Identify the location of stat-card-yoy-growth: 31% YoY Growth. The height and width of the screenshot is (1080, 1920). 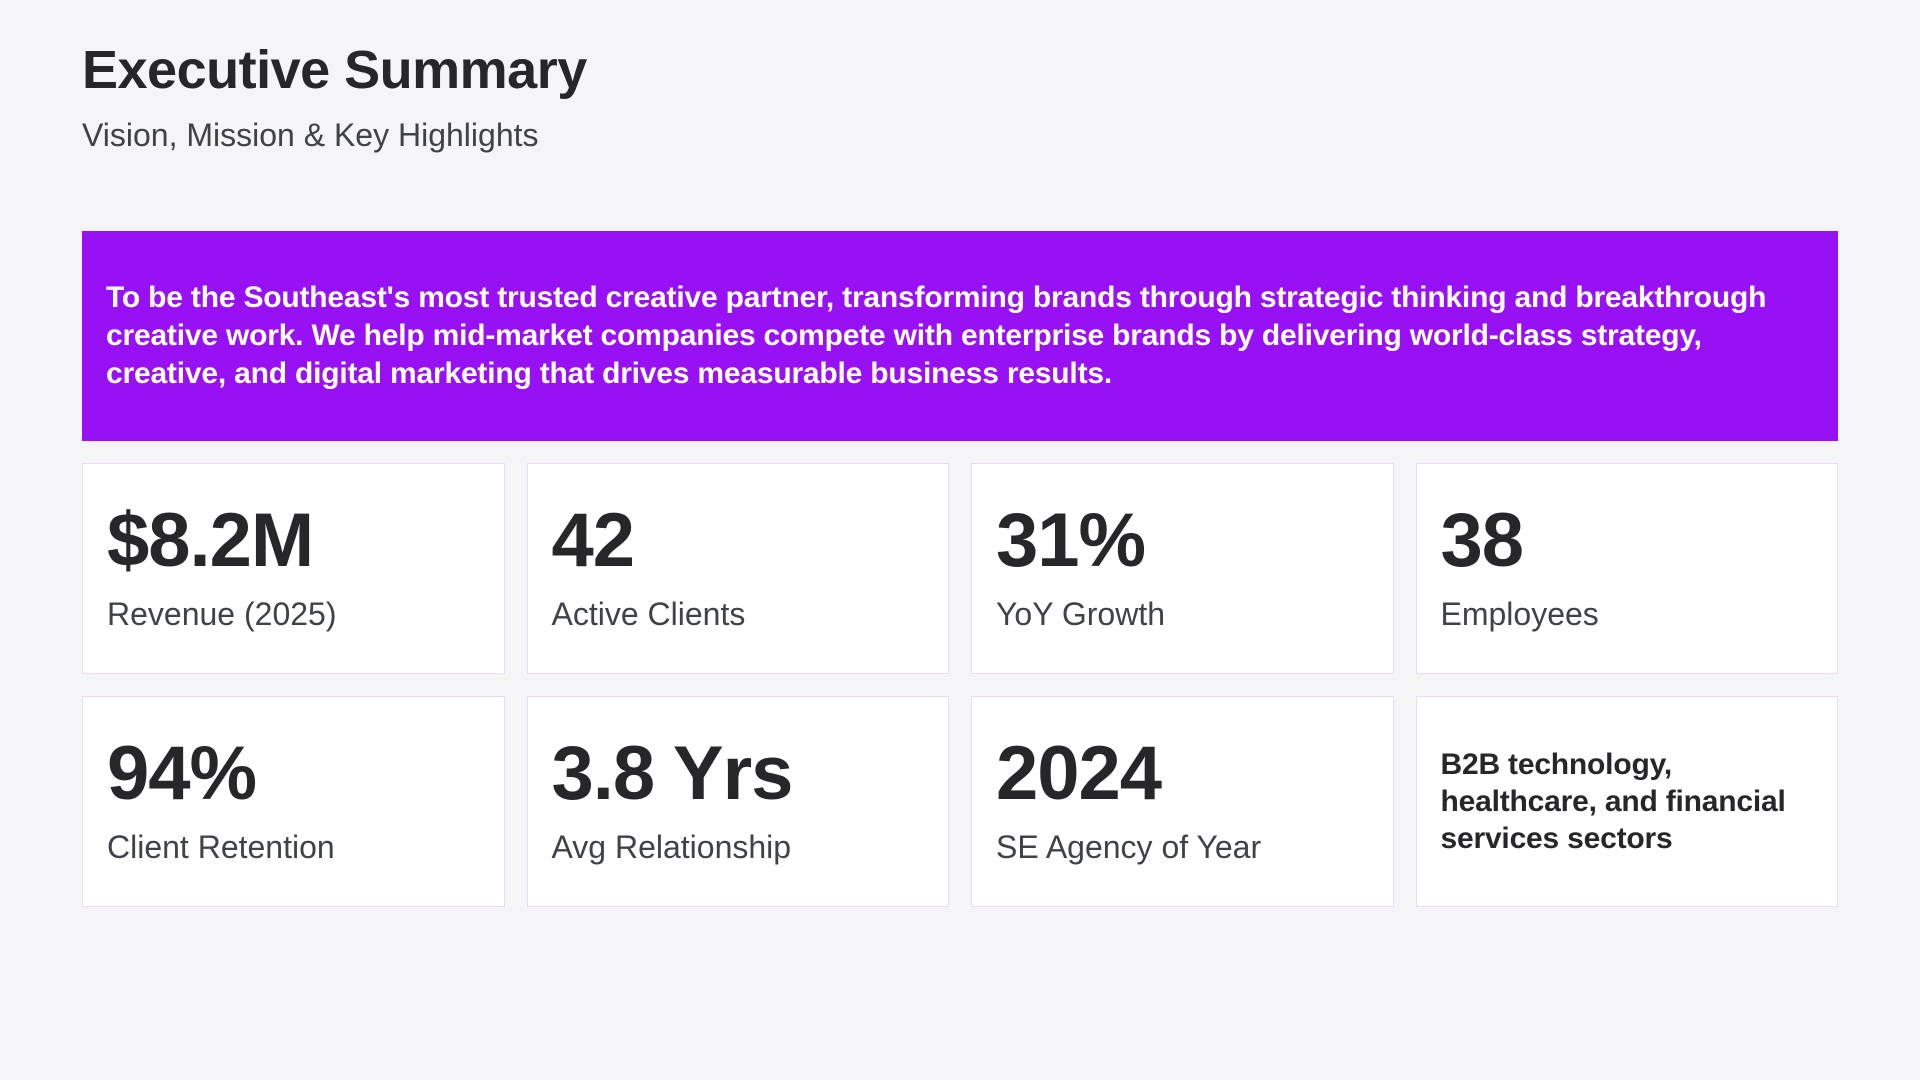
(1182, 568).